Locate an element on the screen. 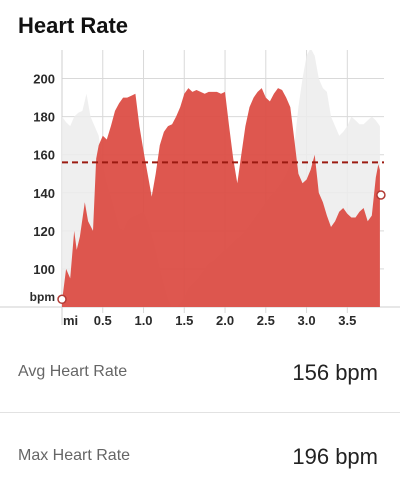 This screenshot has width=400, height=497. divider is located at coordinates (200, 412).